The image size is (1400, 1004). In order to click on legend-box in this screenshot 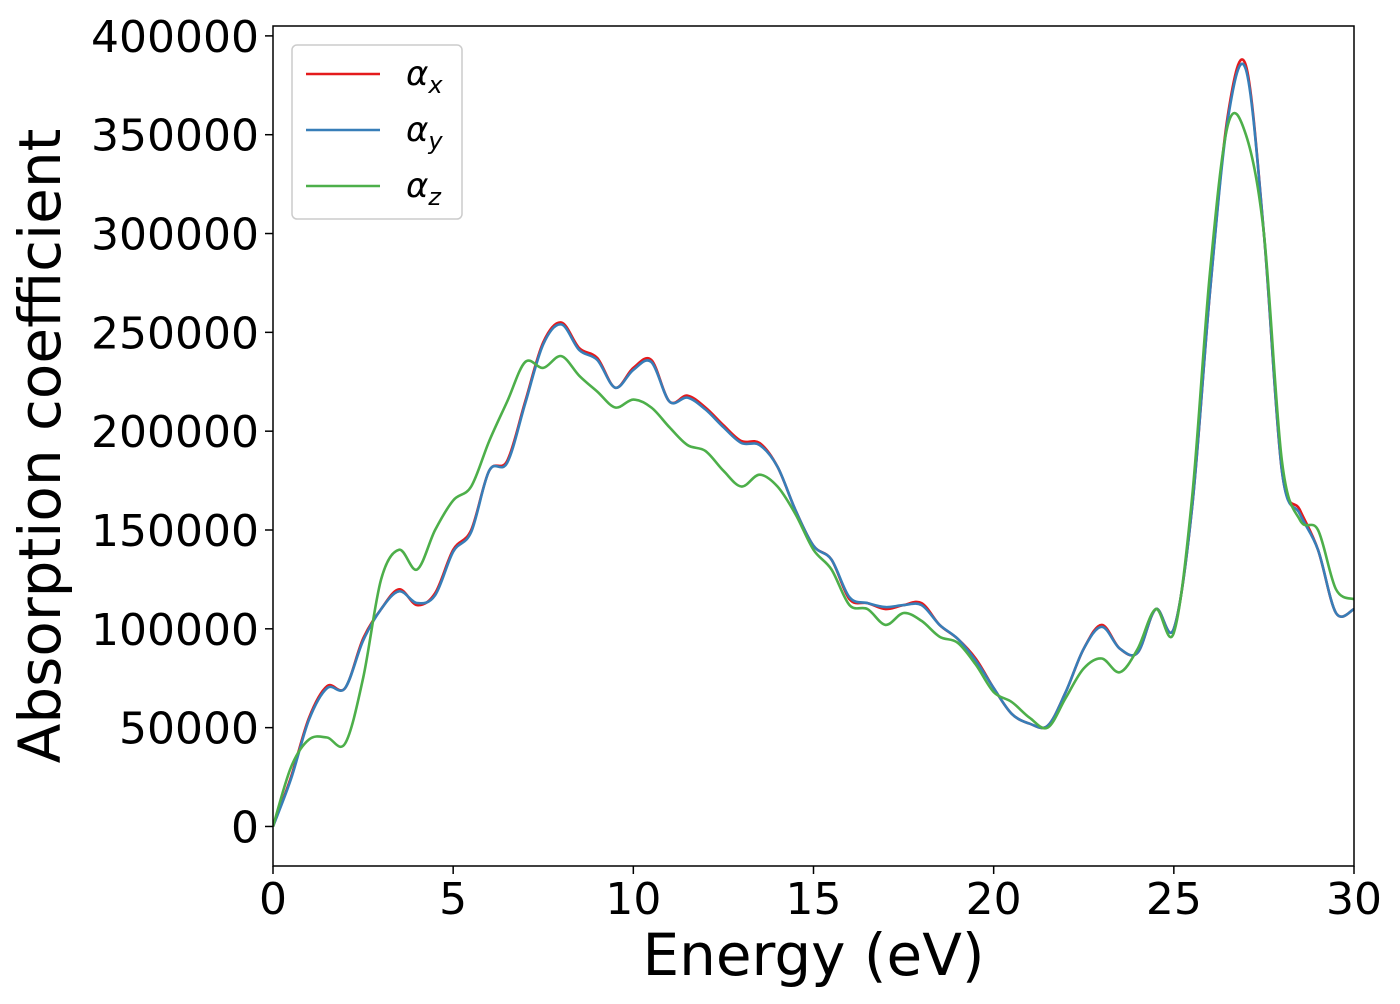, I will do `click(377, 132)`.